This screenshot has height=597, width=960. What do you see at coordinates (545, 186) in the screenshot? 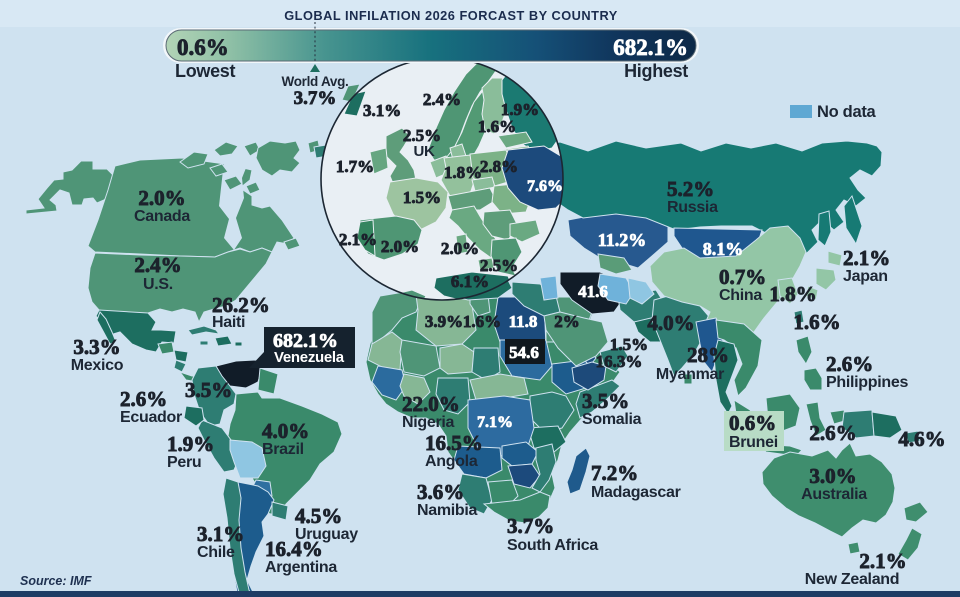
I see `svg-text: 7.6%` at bounding box center [545, 186].